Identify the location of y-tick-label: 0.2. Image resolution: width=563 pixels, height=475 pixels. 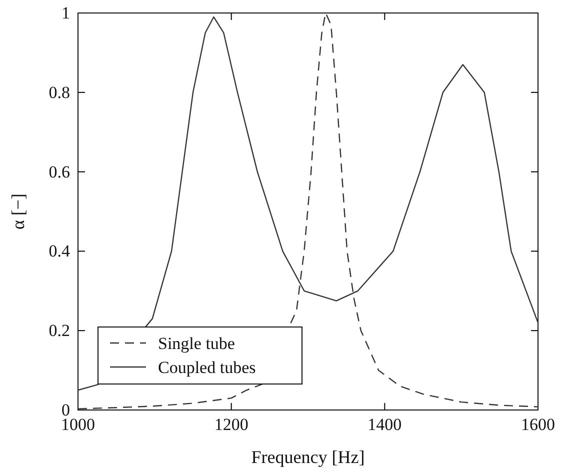
(59, 330).